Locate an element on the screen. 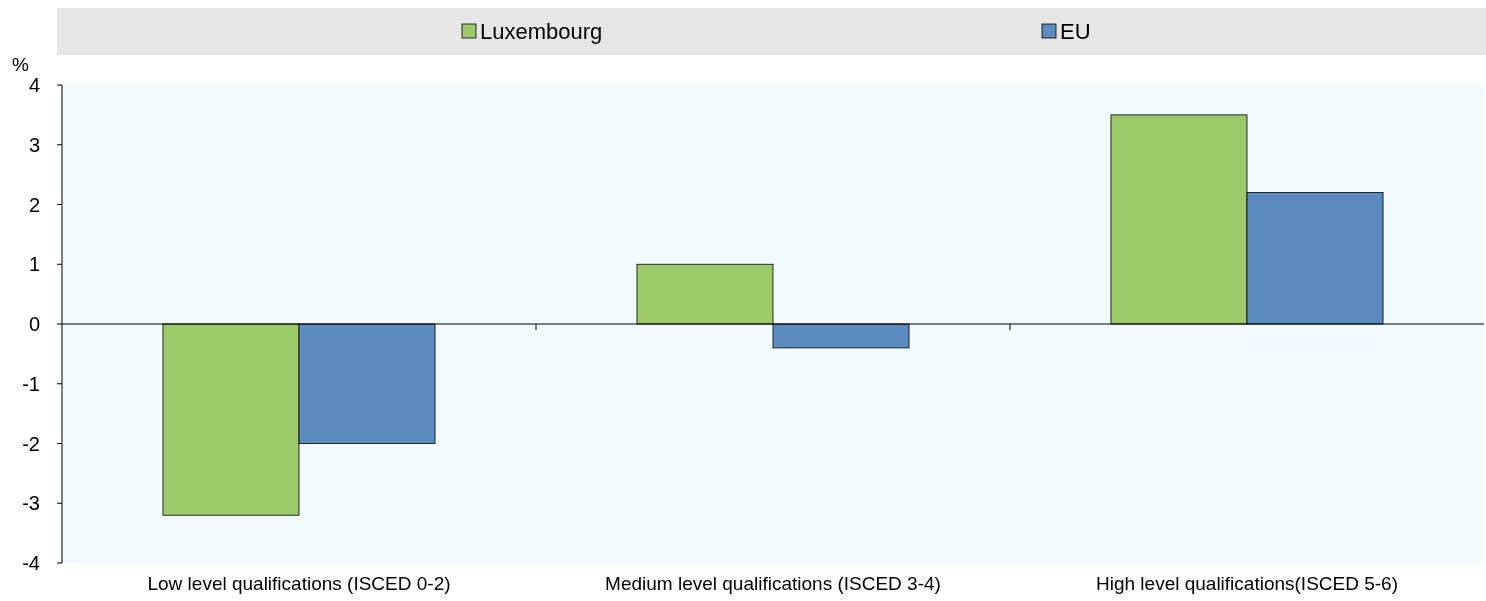 Image resolution: width=1486 pixels, height=601 pixels. y-tick-label: -3 is located at coordinates (31, 503).